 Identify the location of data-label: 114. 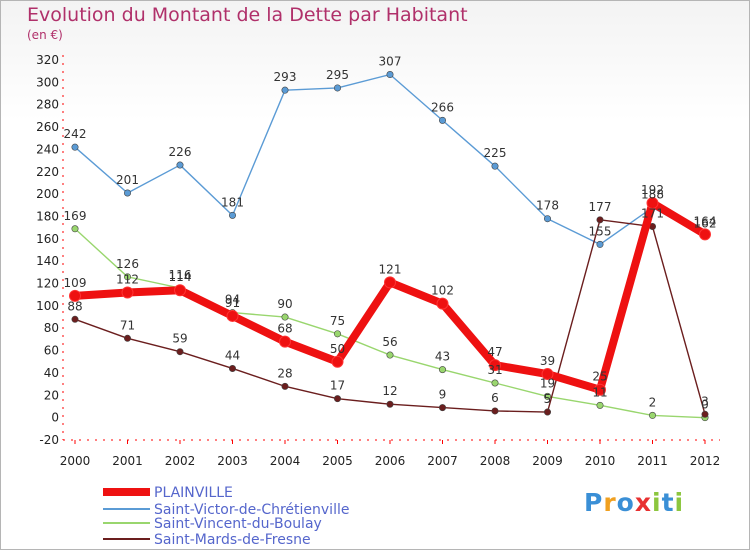
(180, 277).